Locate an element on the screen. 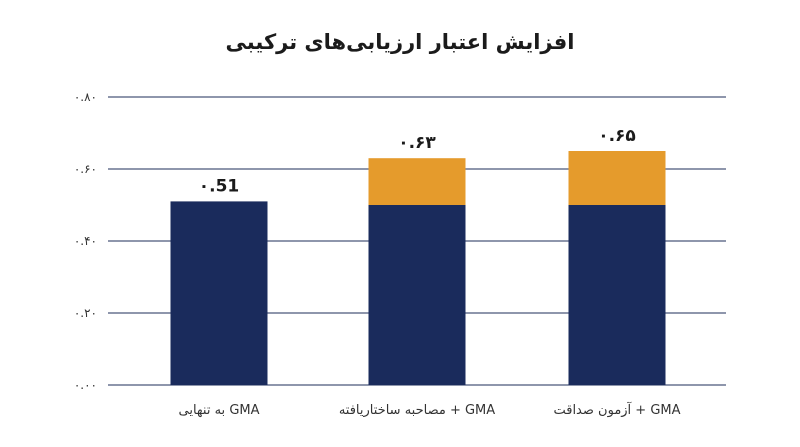  data-label: ۰.51 is located at coordinates (219, 186).